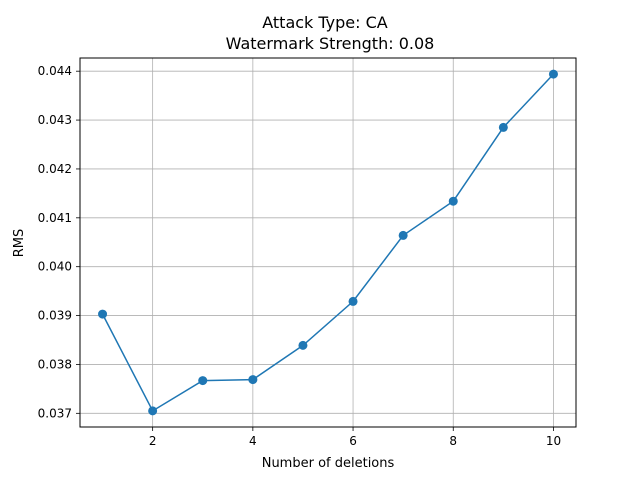 The width and height of the screenshot is (640, 480). I want to click on y-axis-label: RMS, so click(19, 243).